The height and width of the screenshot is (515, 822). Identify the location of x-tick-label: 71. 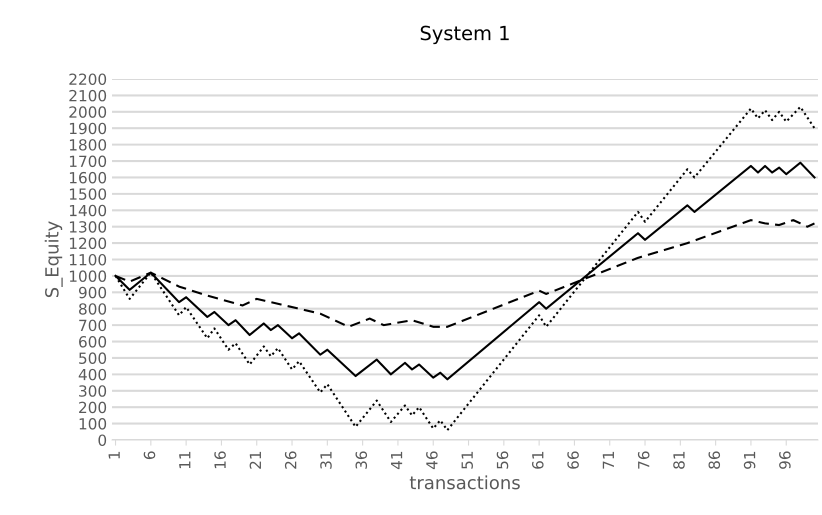
(608, 460).